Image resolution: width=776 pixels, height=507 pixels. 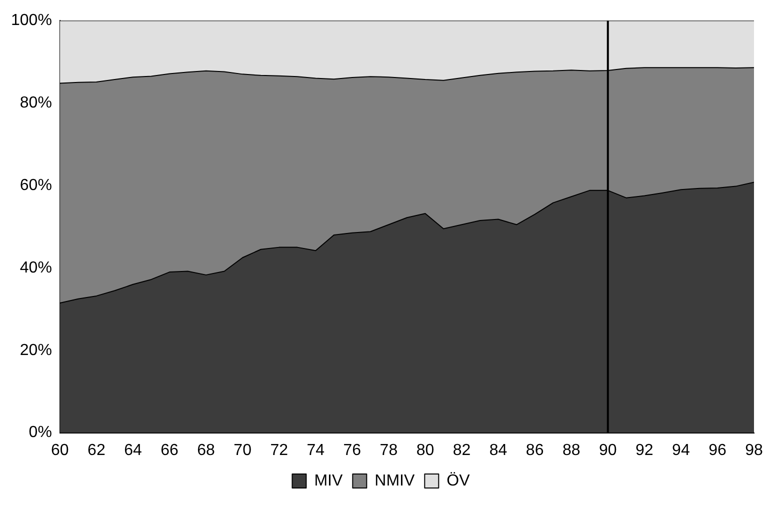 What do you see at coordinates (394, 481) in the screenshot?
I see `legend-label: NMIV` at bounding box center [394, 481].